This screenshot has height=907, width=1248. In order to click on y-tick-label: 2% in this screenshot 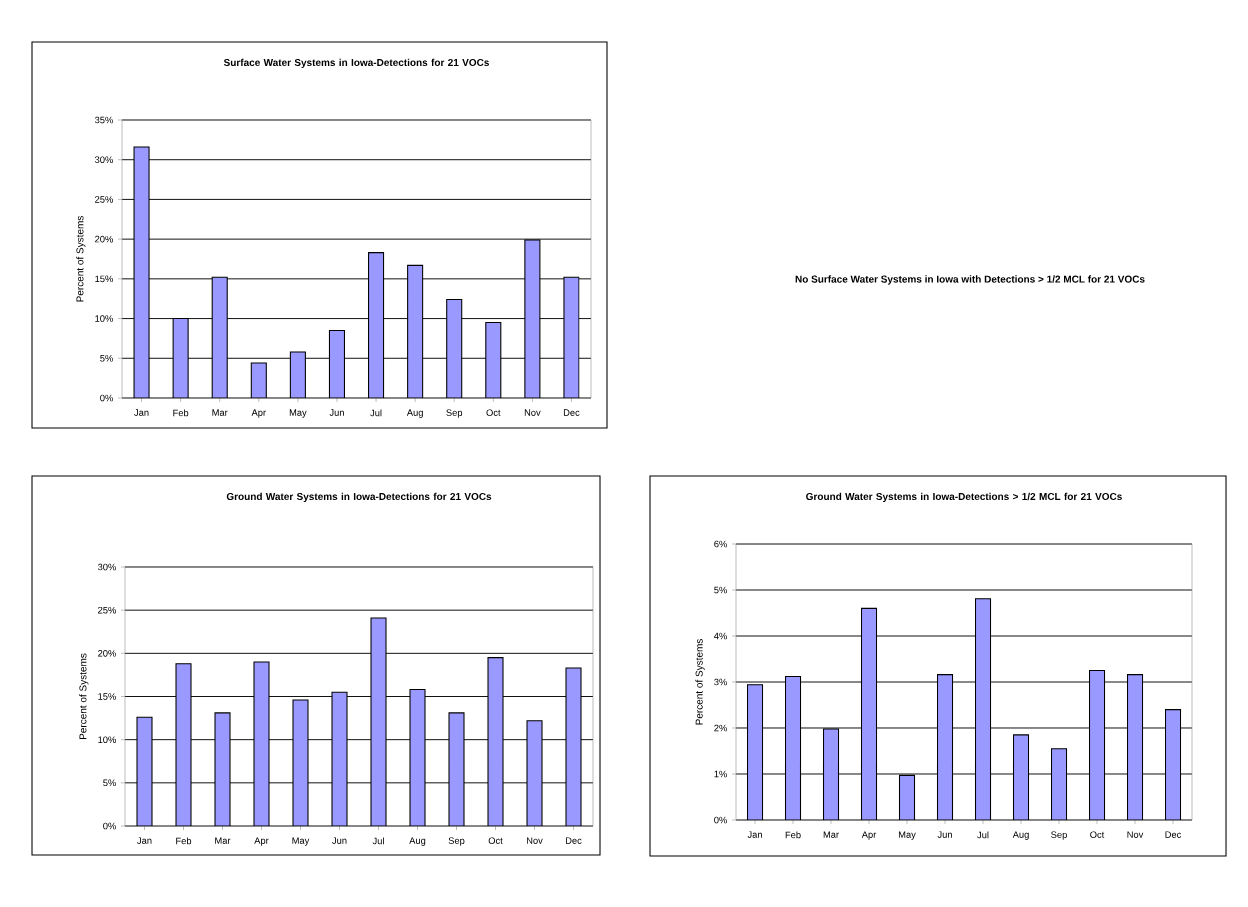, I will do `click(720, 728)`.